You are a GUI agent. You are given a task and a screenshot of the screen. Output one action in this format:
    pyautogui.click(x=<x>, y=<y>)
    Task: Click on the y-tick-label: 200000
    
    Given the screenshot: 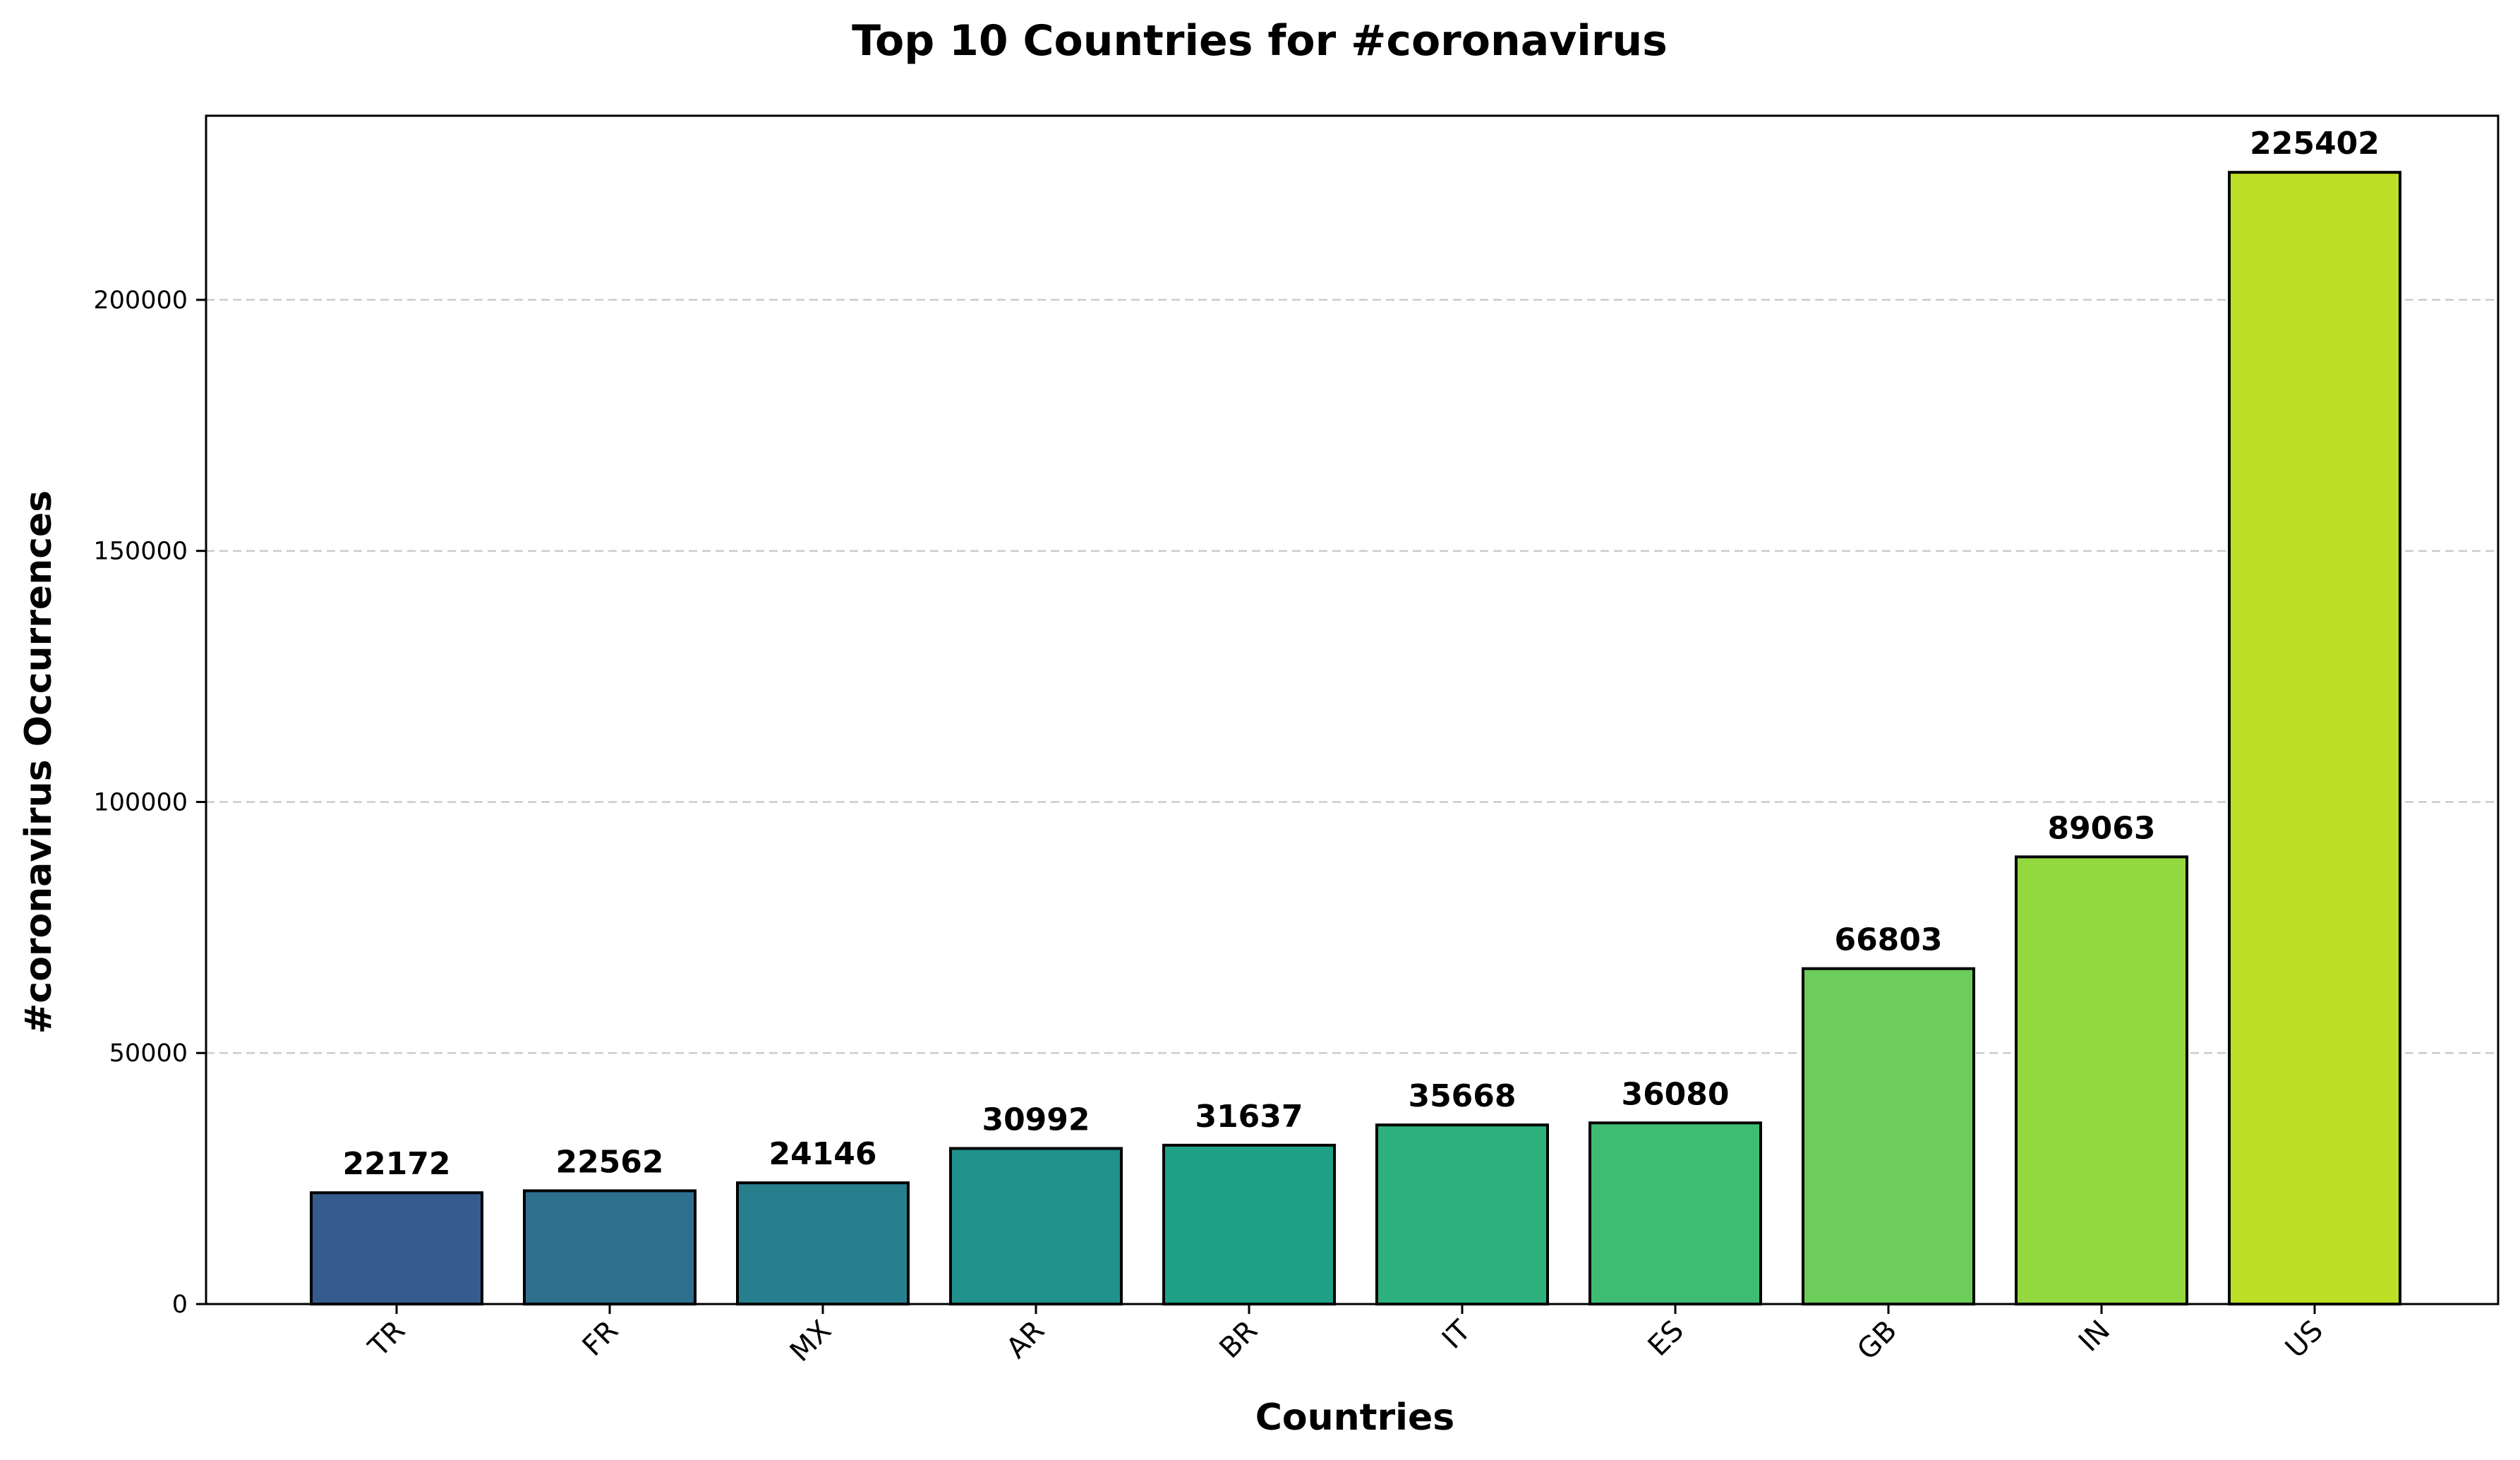 What is the action you would take?
    pyautogui.click(x=140, y=301)
    